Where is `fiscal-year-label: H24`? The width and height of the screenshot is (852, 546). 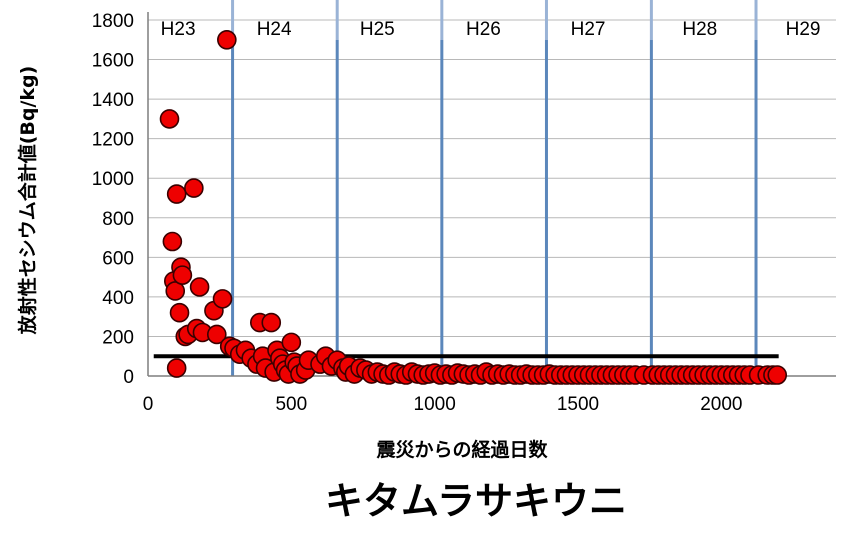 fiscal-year-label: H24 is located at coordinates (274, 29).